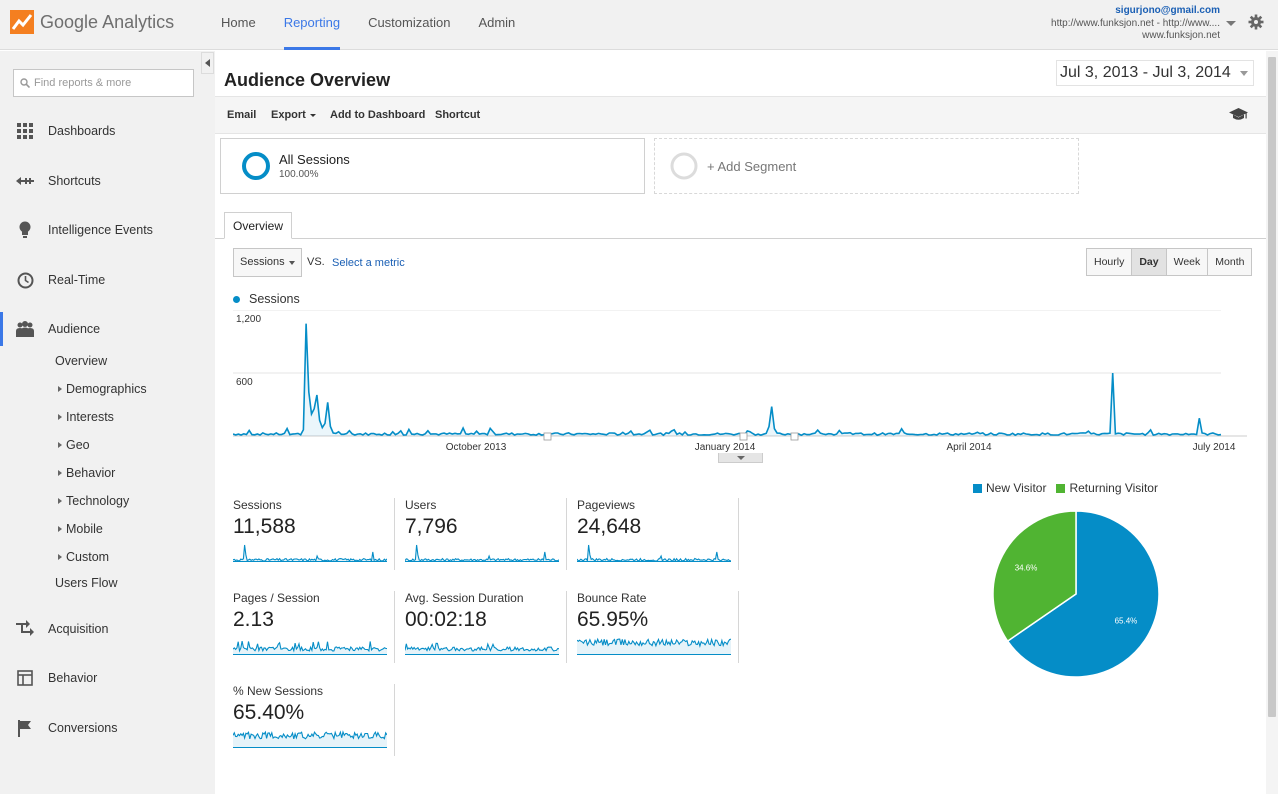  Describe the element at coordinates (25, 329) in the screenshot. I see `people-icon` at that location.